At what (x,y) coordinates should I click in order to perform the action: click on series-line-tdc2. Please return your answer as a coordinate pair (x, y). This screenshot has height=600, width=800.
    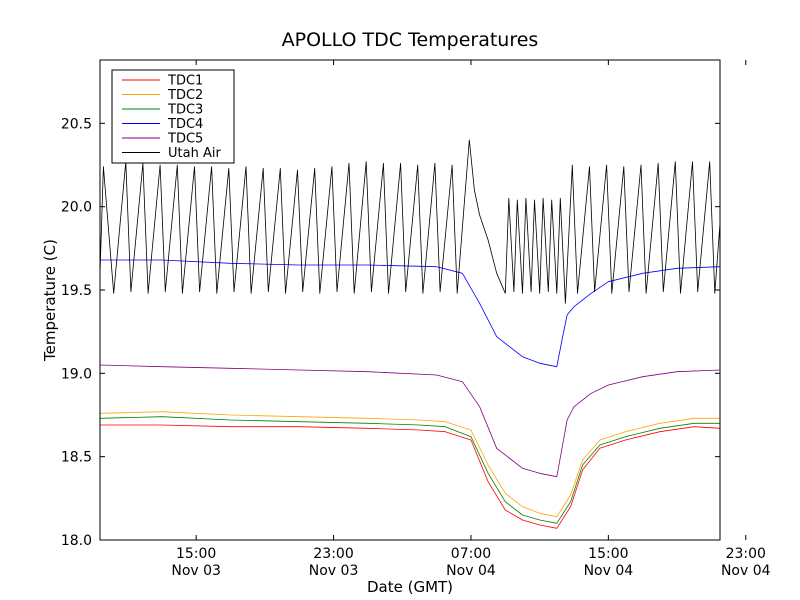
    Looking at the image, I should click on (410, 464).